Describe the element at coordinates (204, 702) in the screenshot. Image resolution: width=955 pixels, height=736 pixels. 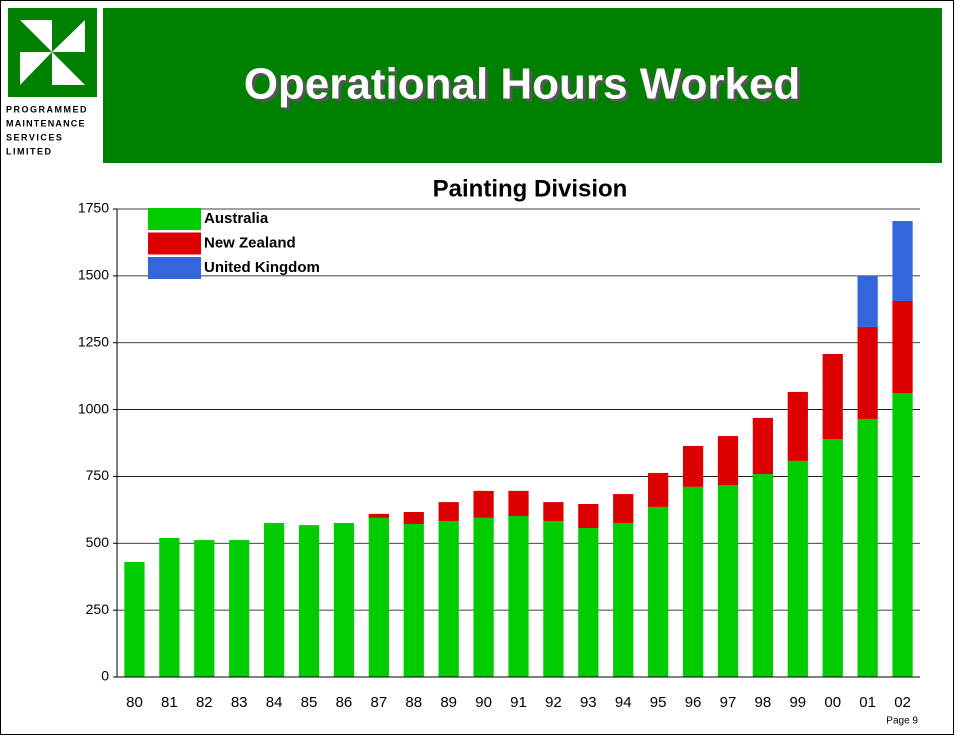
I see `x-tick-label: 82` at that location.